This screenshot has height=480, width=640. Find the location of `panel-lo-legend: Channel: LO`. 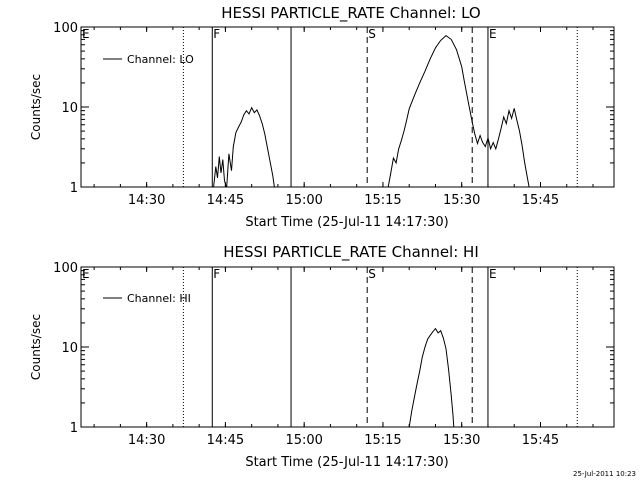

panel-lo-legend: Channel: LO is located at coordinates (148, 59).